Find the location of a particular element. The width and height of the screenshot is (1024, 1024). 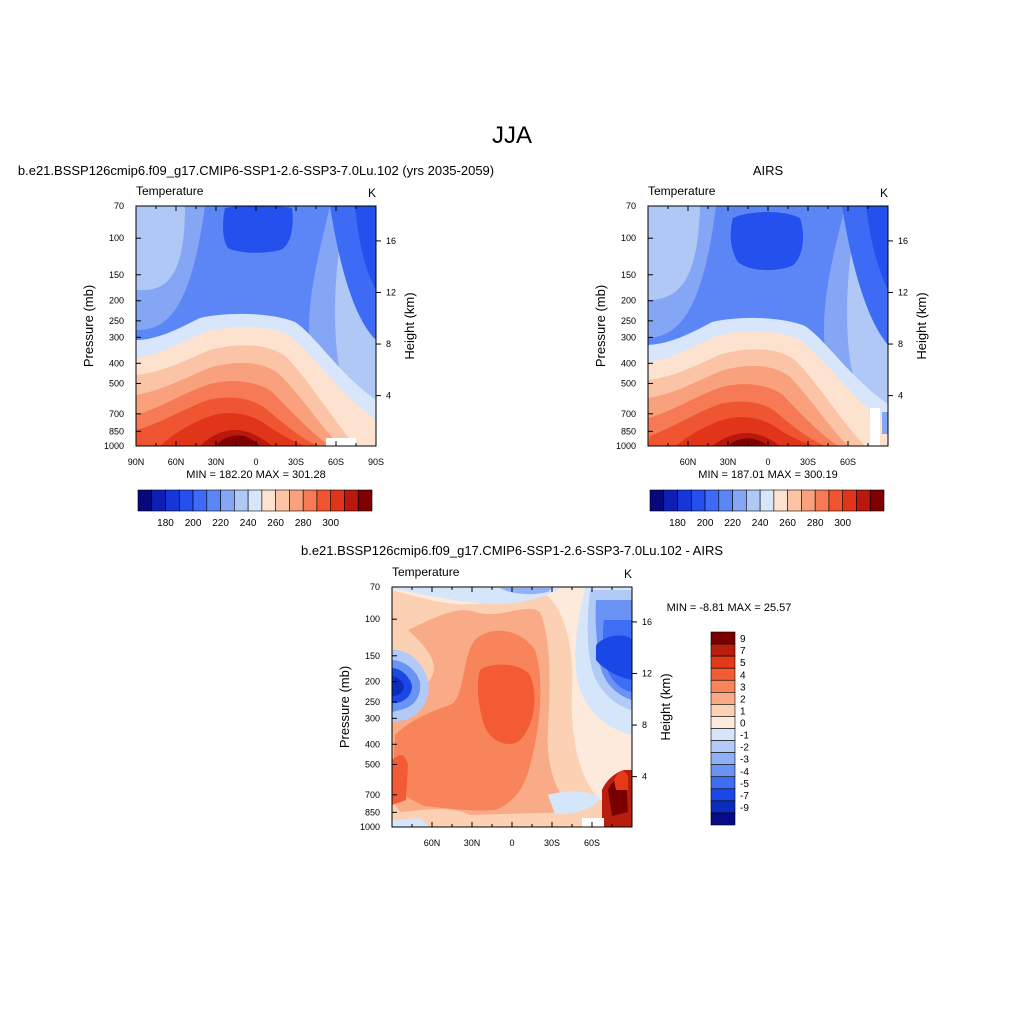

colorbar-label: 240 is located at coordinates (760, 523).